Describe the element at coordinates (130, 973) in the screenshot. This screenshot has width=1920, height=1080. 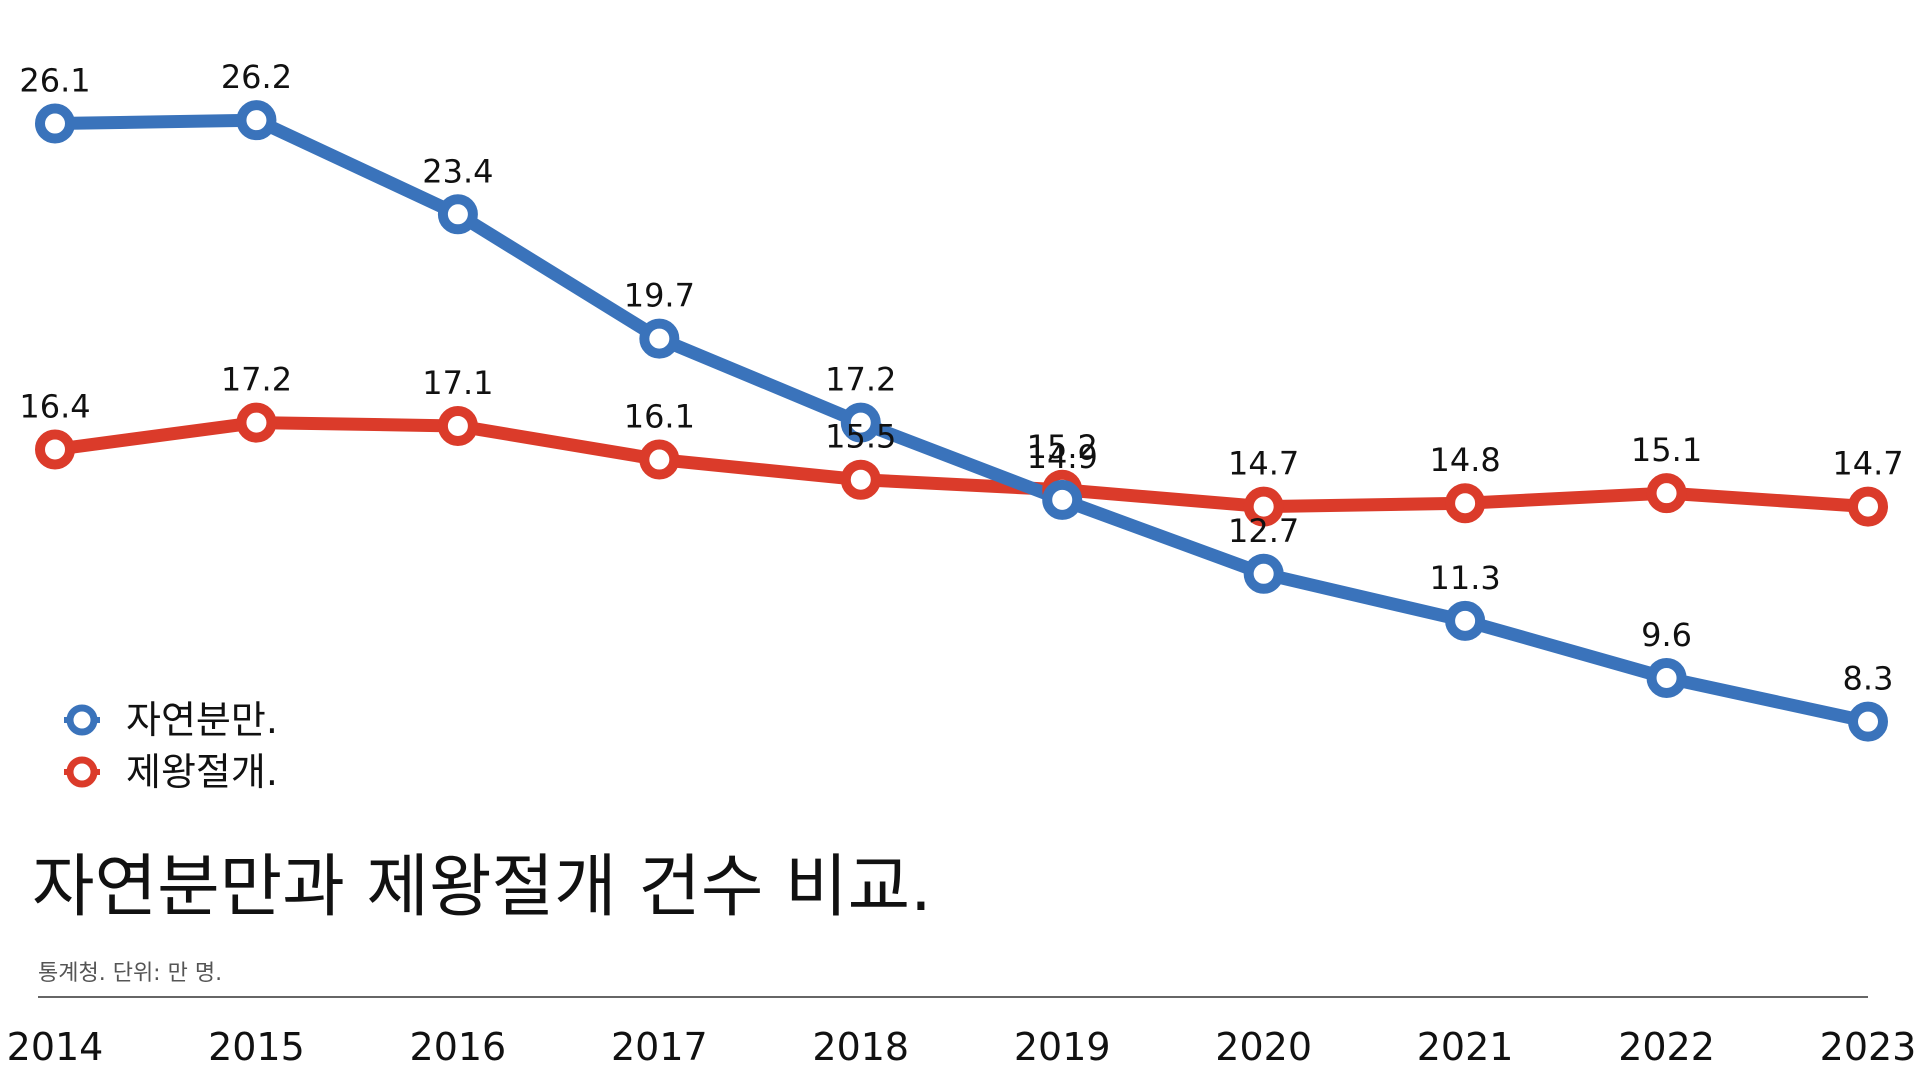
I see `chart-source: 통계청. 단위: 만 명.` at that location.